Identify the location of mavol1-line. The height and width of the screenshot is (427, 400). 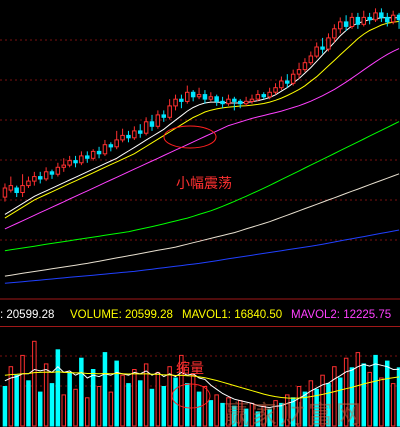
(202, 386).